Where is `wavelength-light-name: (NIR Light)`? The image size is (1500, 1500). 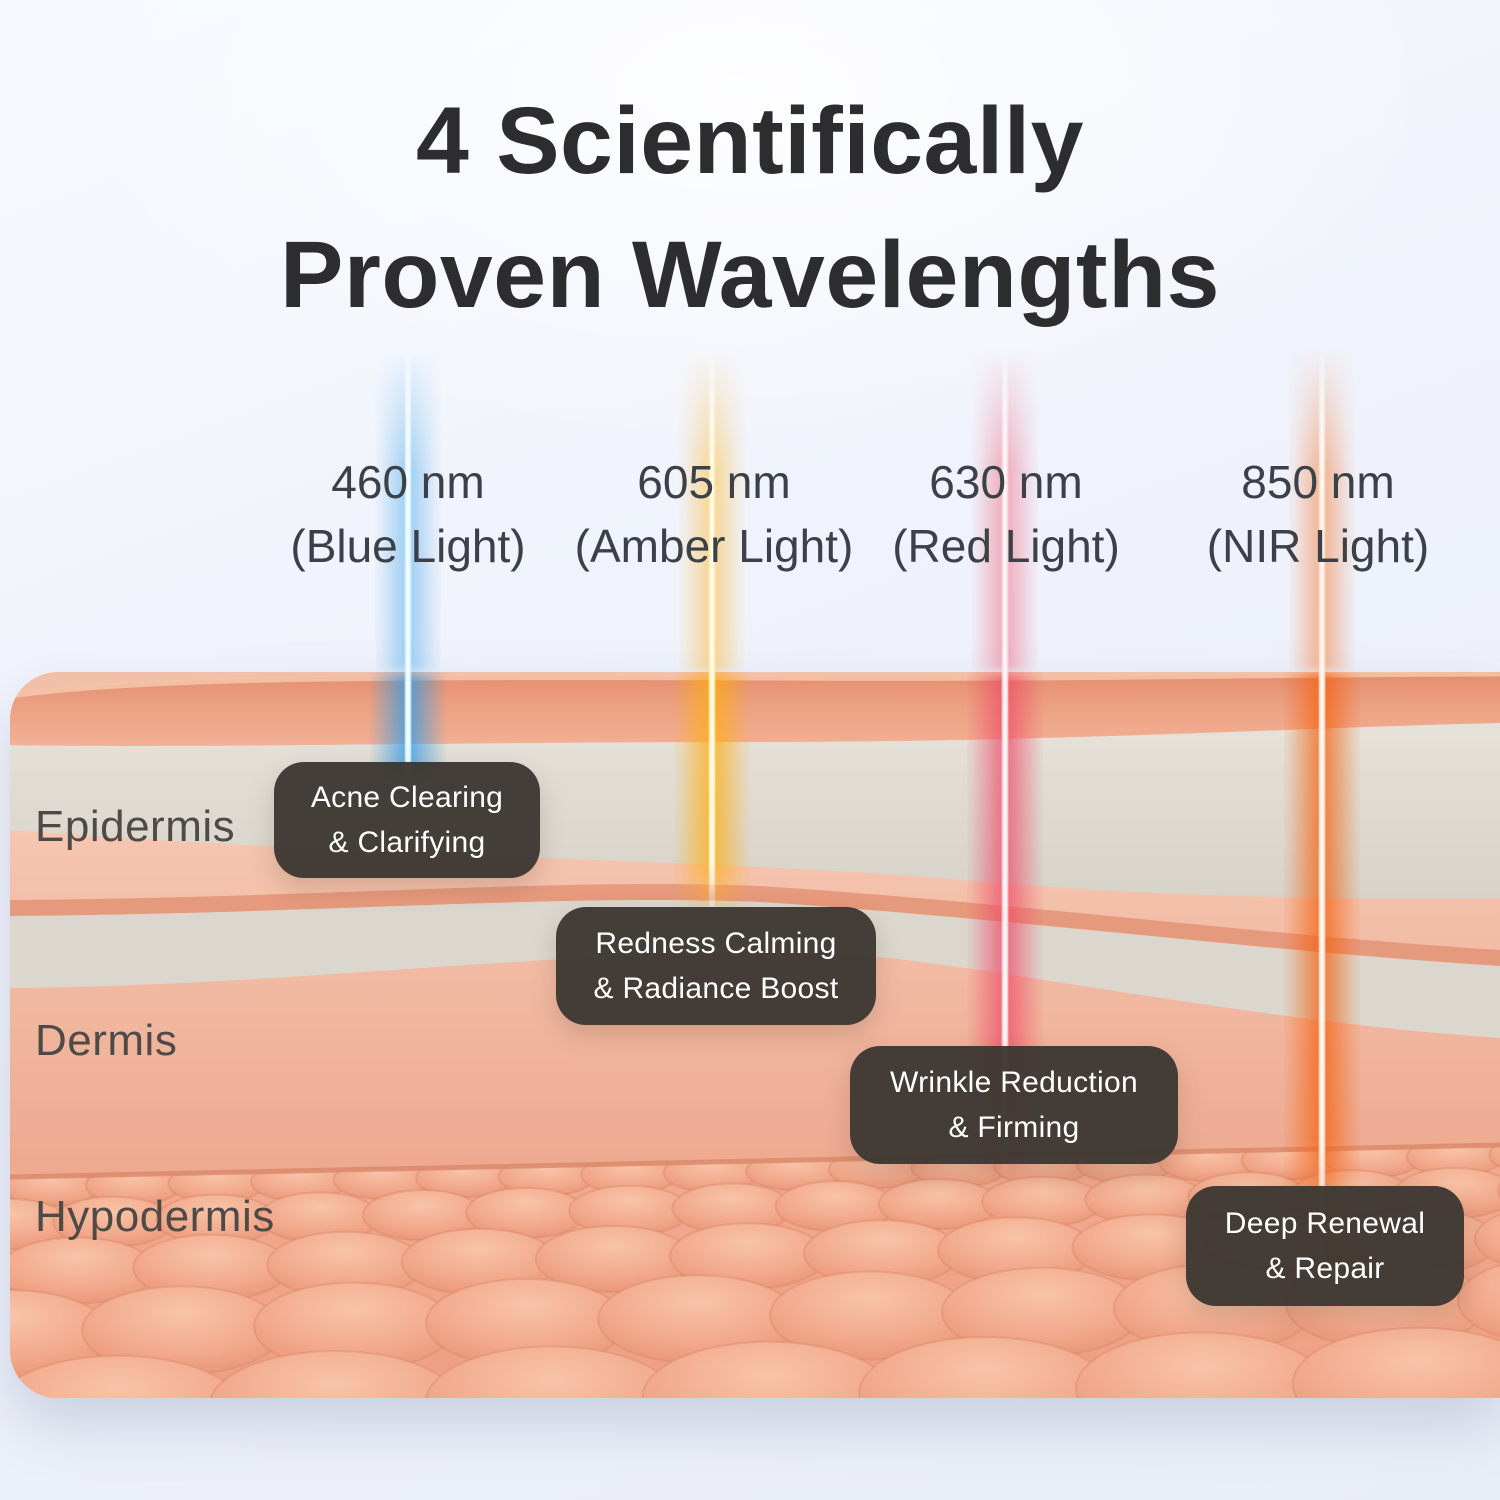
wavelength-light-name: (NIR Light) is located at coordinates (1318, 546).